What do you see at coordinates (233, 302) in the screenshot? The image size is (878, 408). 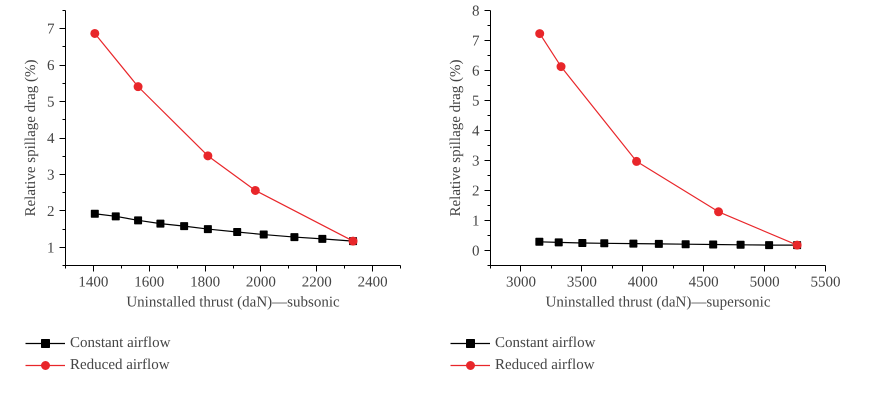 I see `x-axis-title: Uninstalled thrust (daN)—subsonic` at bounding box center [233, 302].